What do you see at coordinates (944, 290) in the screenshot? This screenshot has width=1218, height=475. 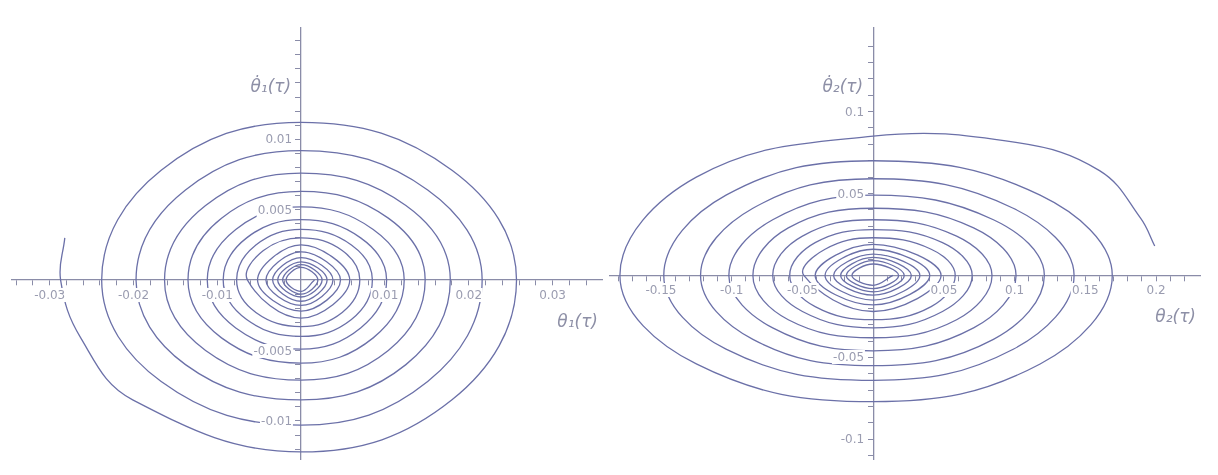 I see `x-tick-label: 0.05` at bounding box center [944, 290].